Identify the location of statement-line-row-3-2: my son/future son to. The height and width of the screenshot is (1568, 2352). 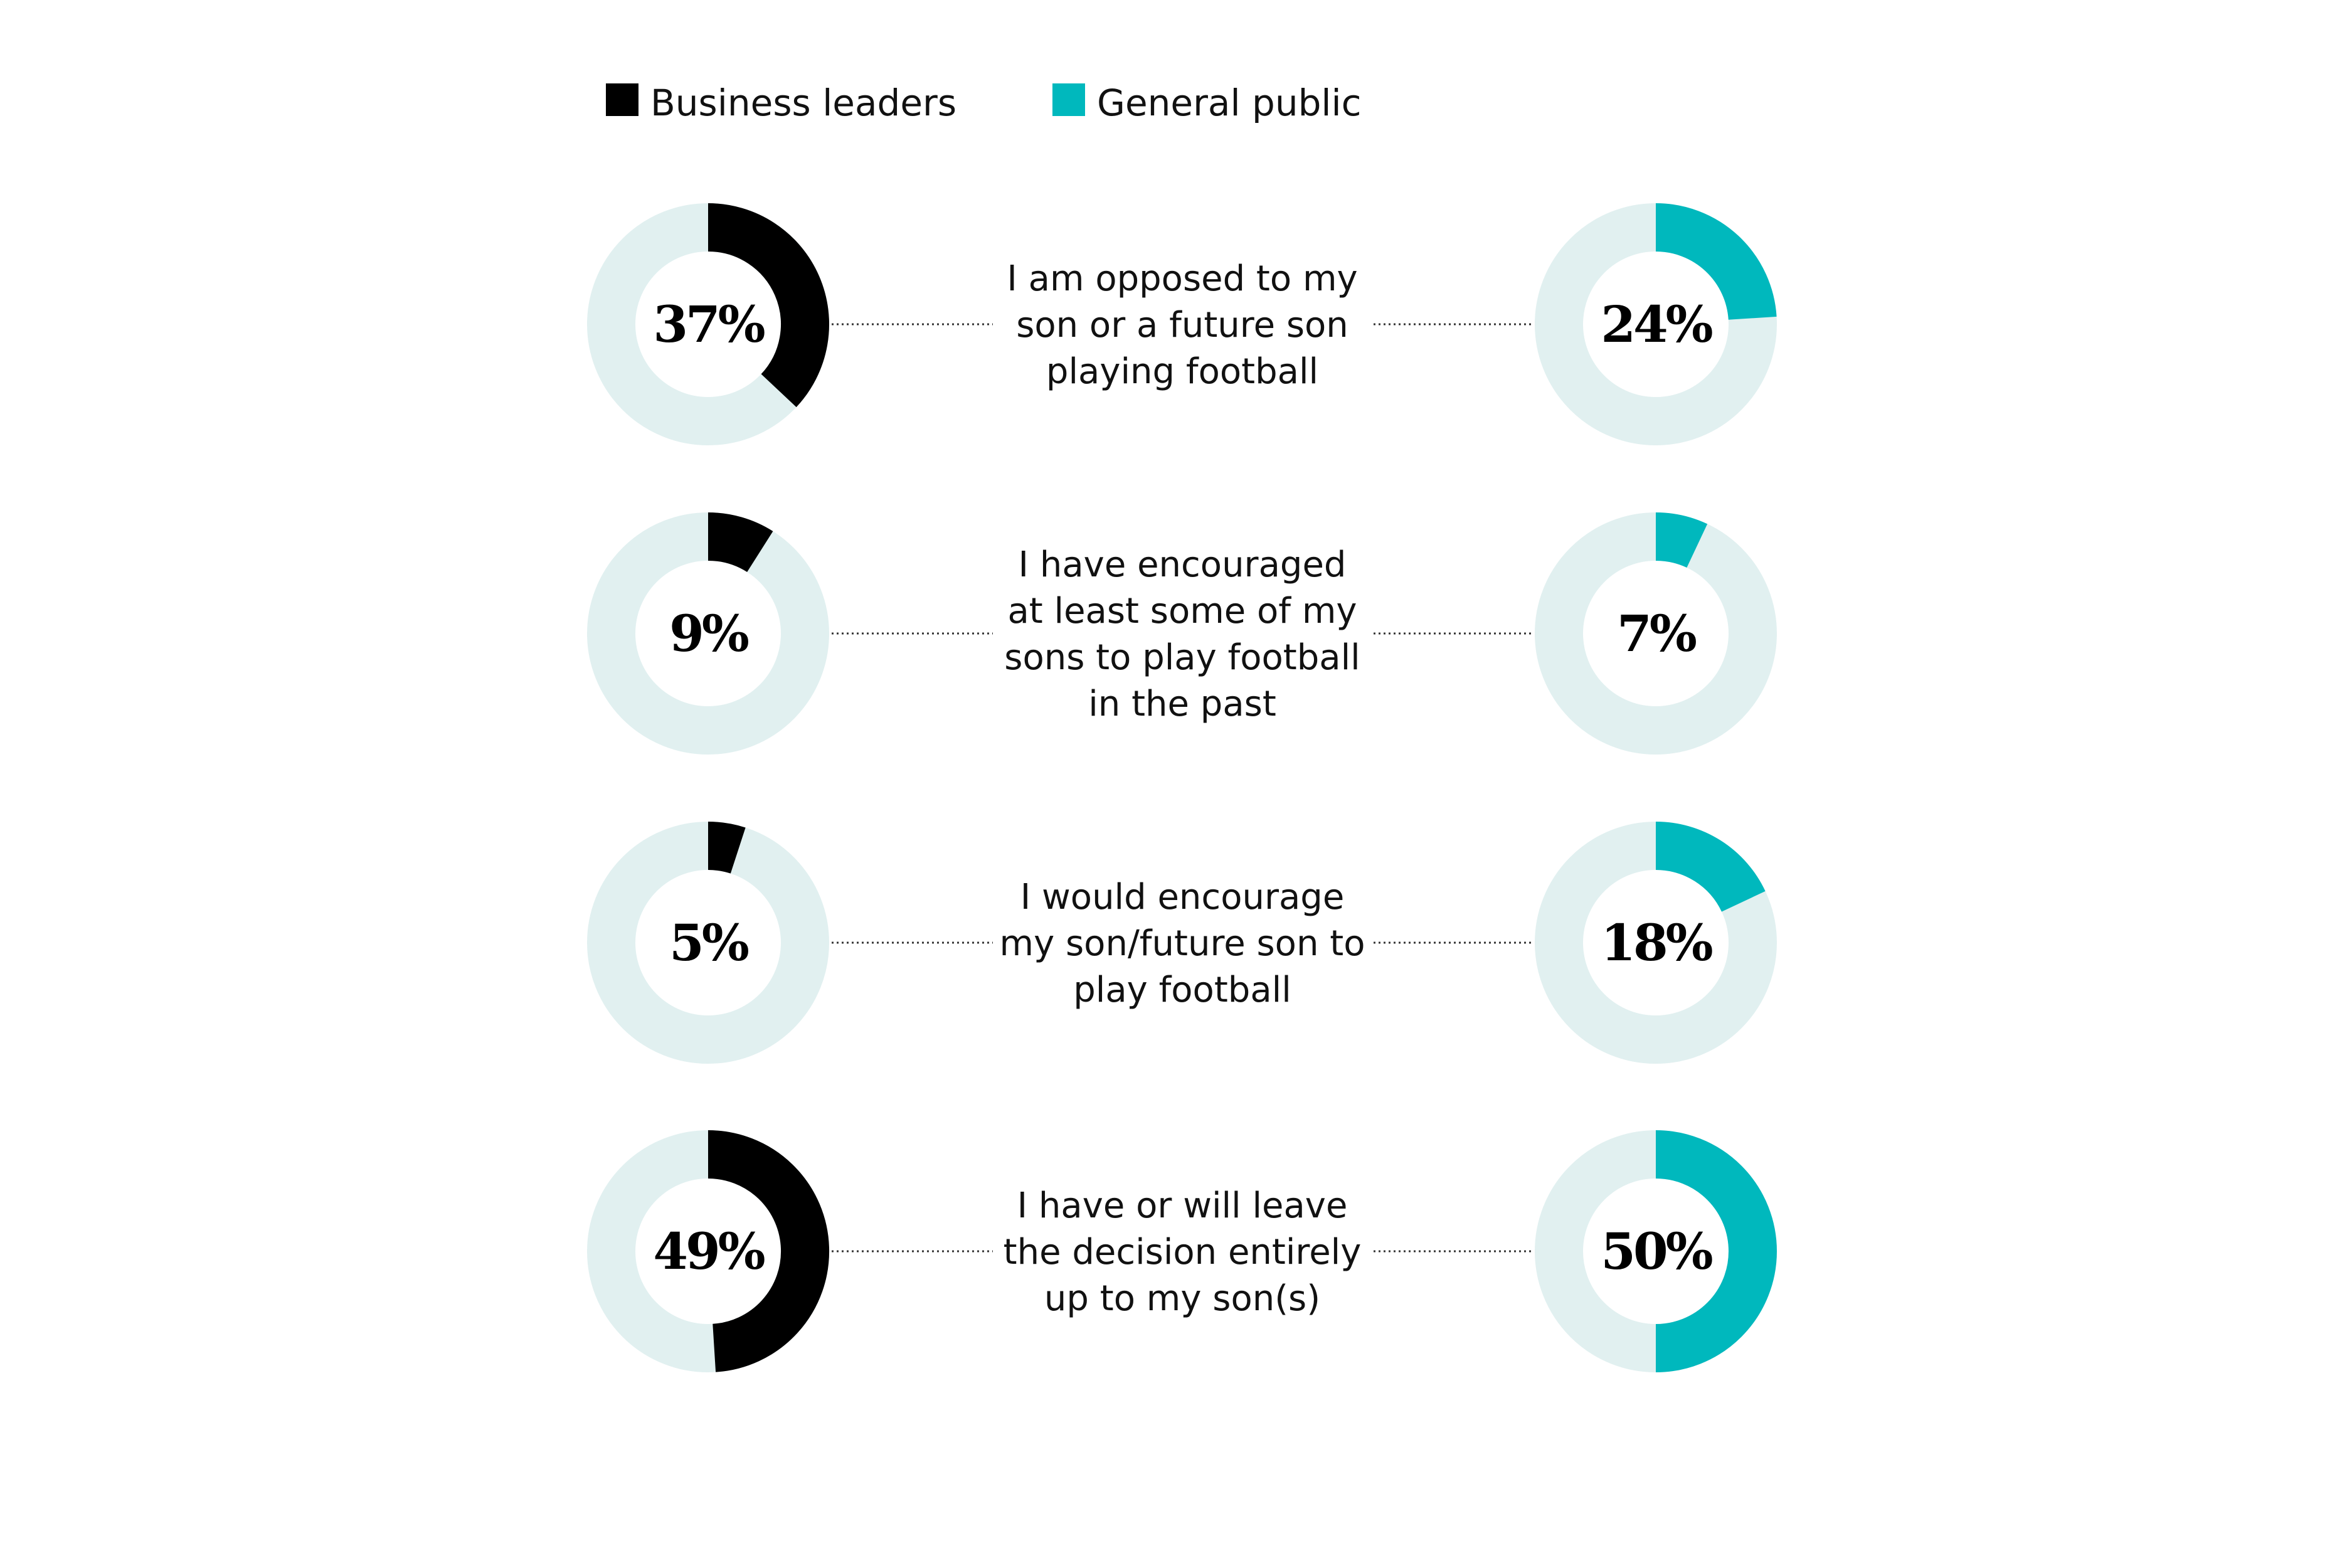
(1182, 944).